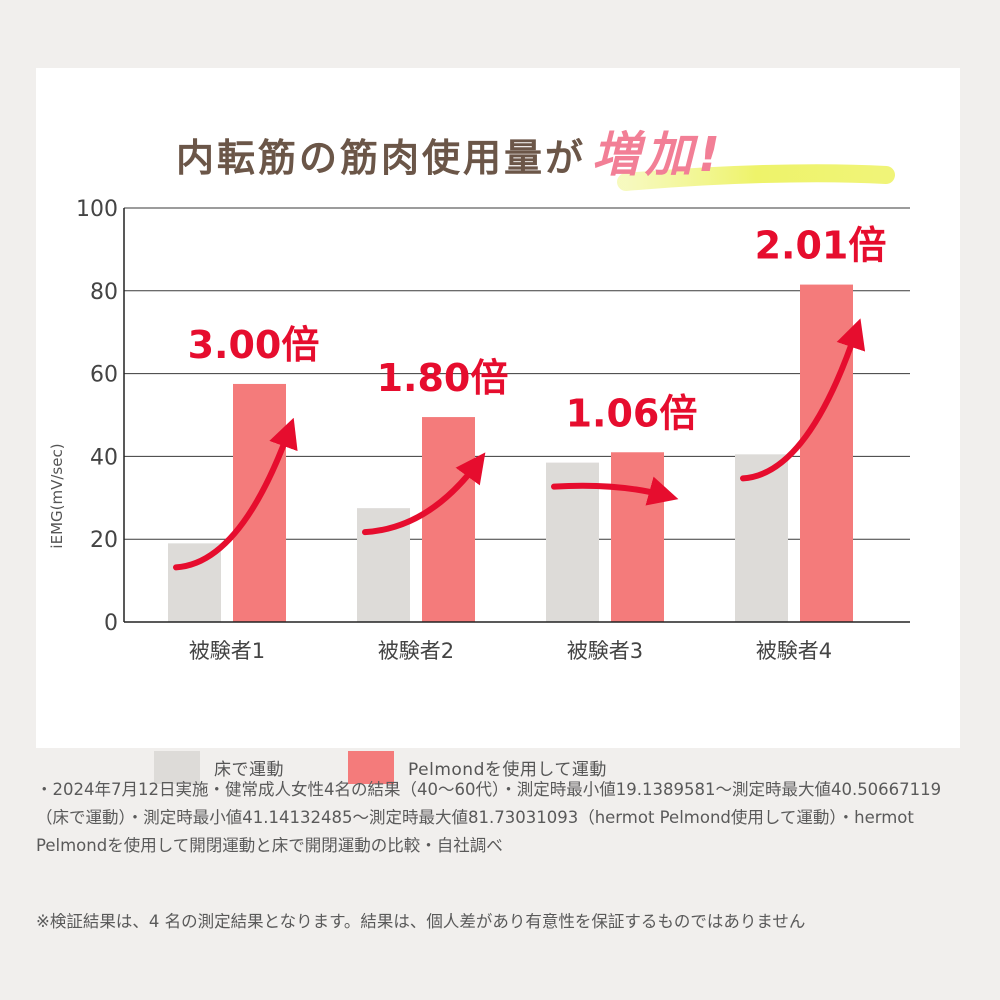 The height and width of the screenshot is (1000, 1000). Describe the element at coordinates (177, 767) in the screenshot. I see `legend-swatch-floor` at that location.